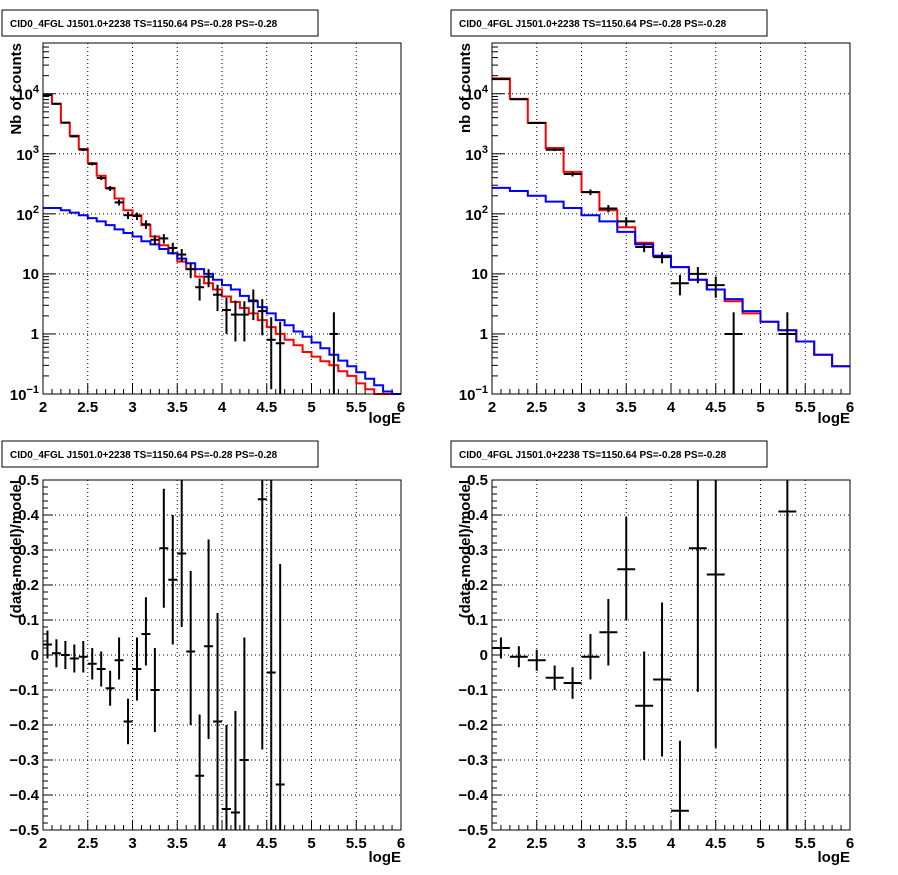 This screenshot has width=898, height=875. Describe the element at coordinates (28, 480) in the screenshot. I see `y-tick-label: 0.5` at that location.